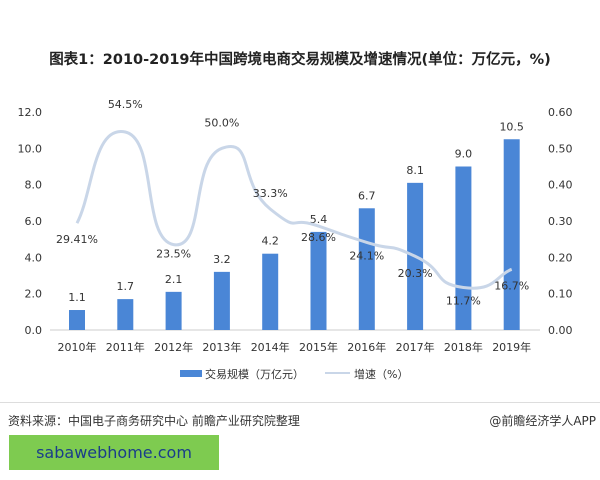 This screenshot has width=600, height=480. Describe the element at coordinates (415, 273) in the screenshot. I see `line-label: 20.3%` at that location.